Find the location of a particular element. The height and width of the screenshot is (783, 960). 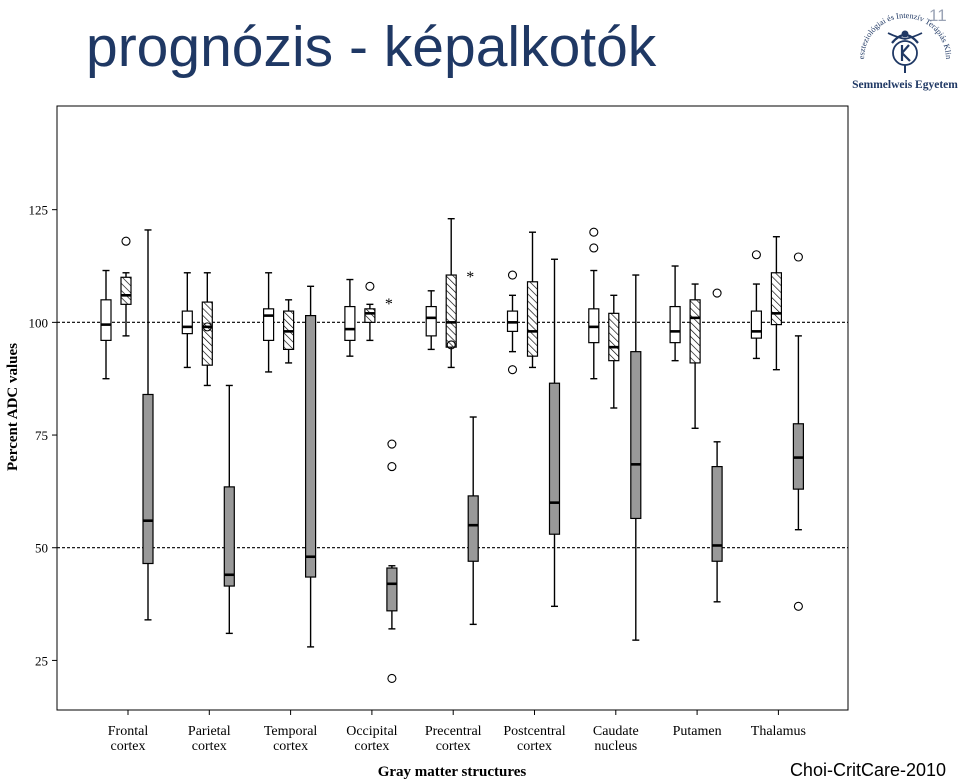

x-tick-label: Frontal is located at coordinates (128, 731).